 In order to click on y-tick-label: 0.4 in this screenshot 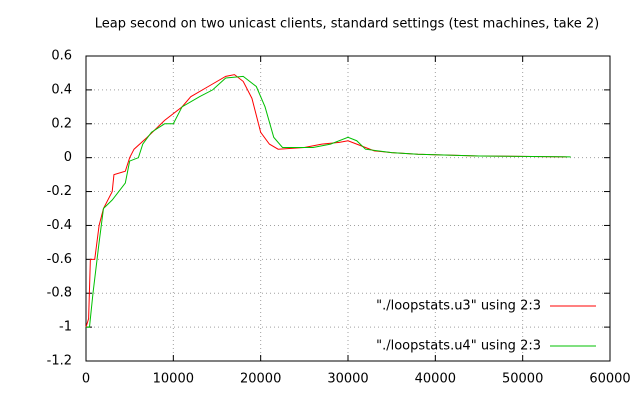, I will do `click(61, 89)`.